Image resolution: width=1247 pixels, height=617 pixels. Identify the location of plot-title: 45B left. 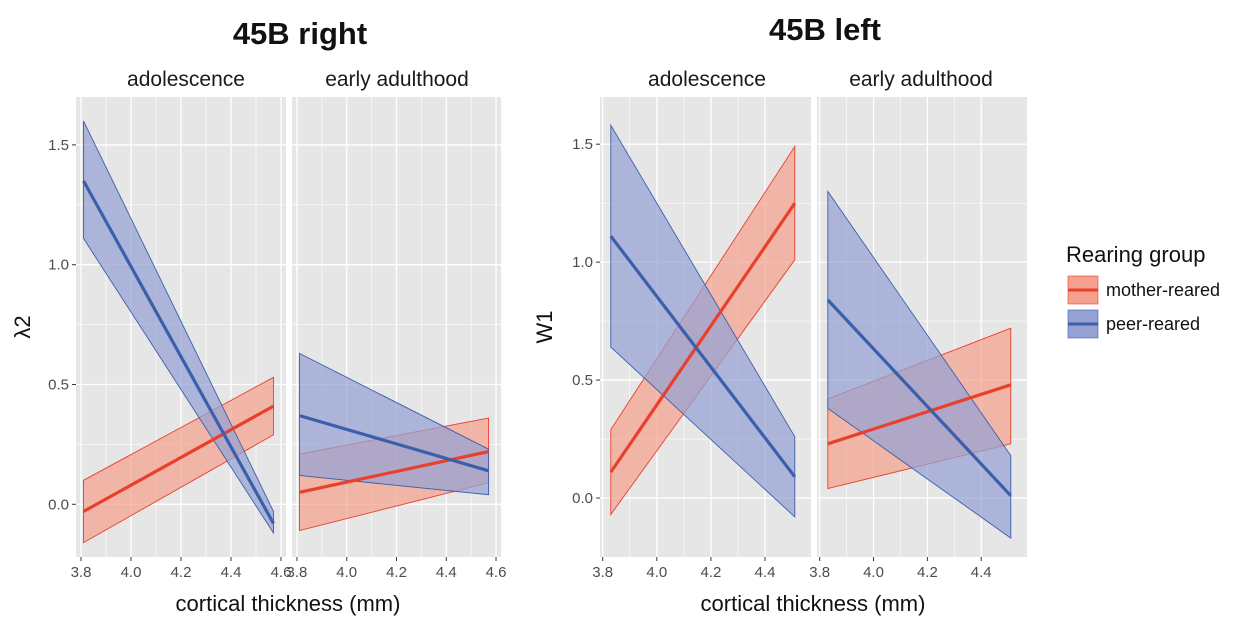
(825, 29).